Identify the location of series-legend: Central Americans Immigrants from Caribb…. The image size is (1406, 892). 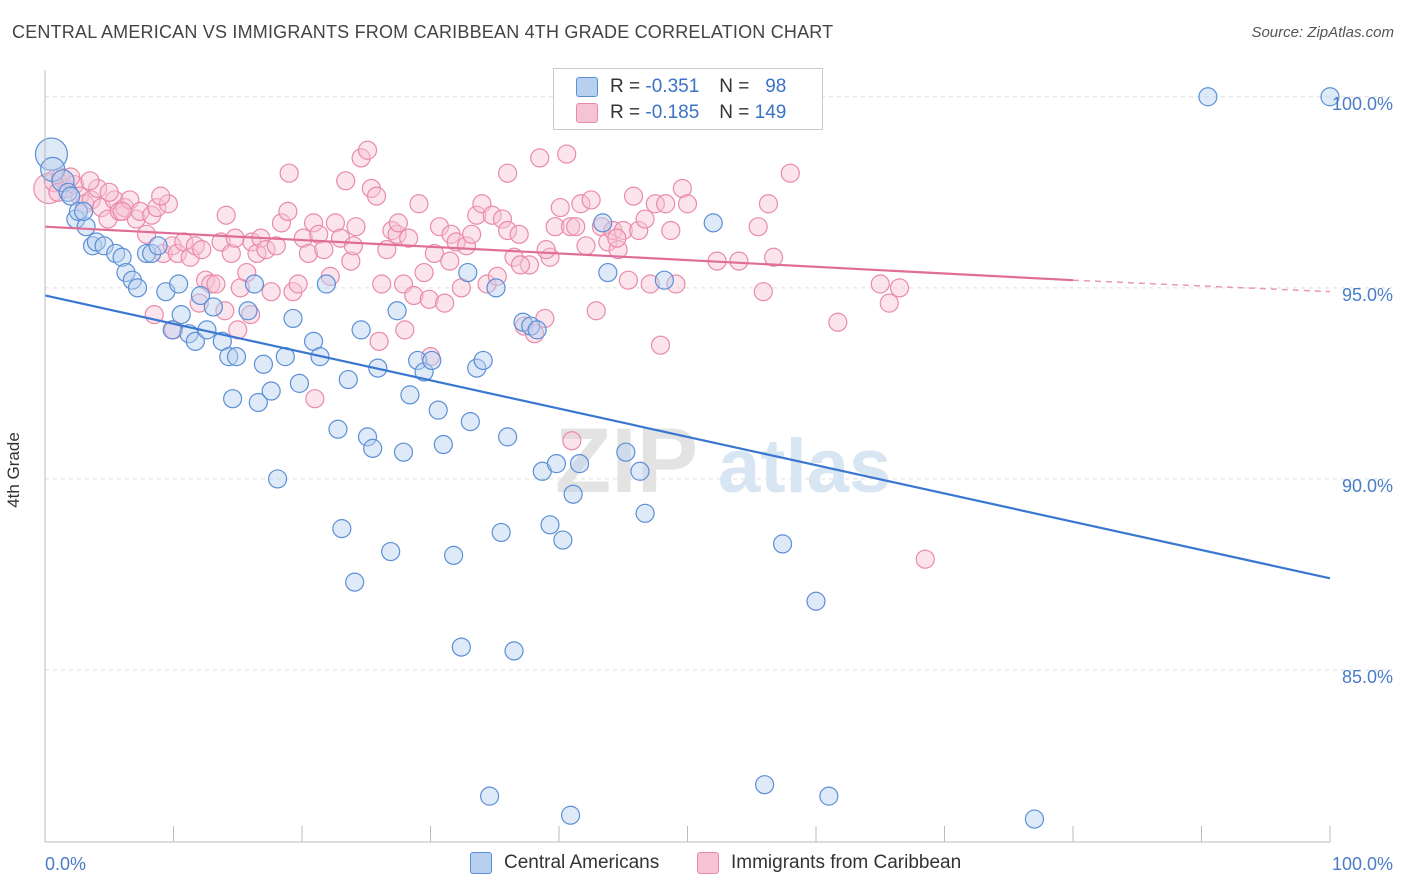
(703, 864).